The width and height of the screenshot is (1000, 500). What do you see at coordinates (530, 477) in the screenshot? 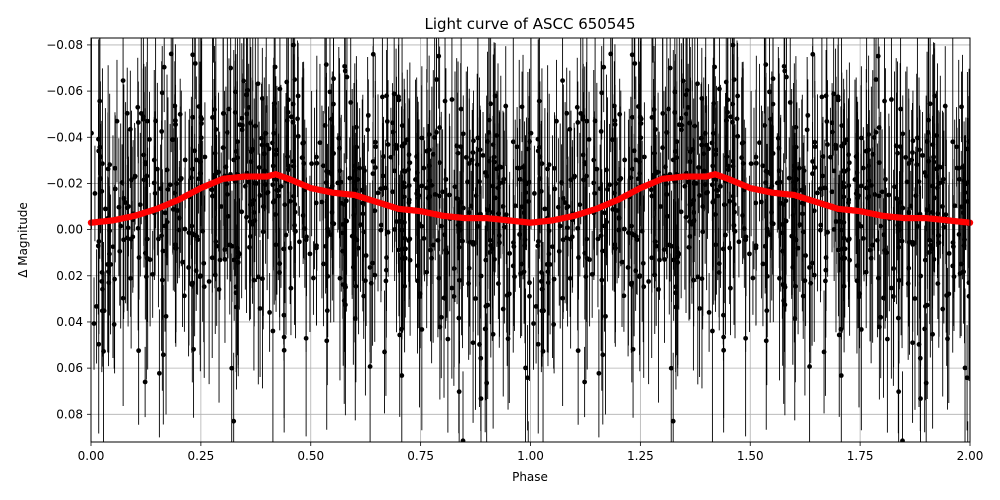
I see `x-axis-title: Phase` at bounding box center [530, 477].